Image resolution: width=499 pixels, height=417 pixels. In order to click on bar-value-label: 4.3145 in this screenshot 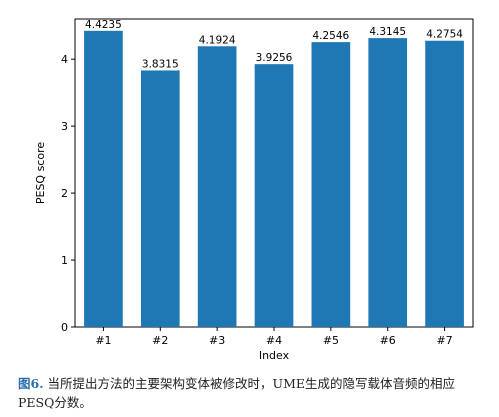, I will do `click(387, 32)`.